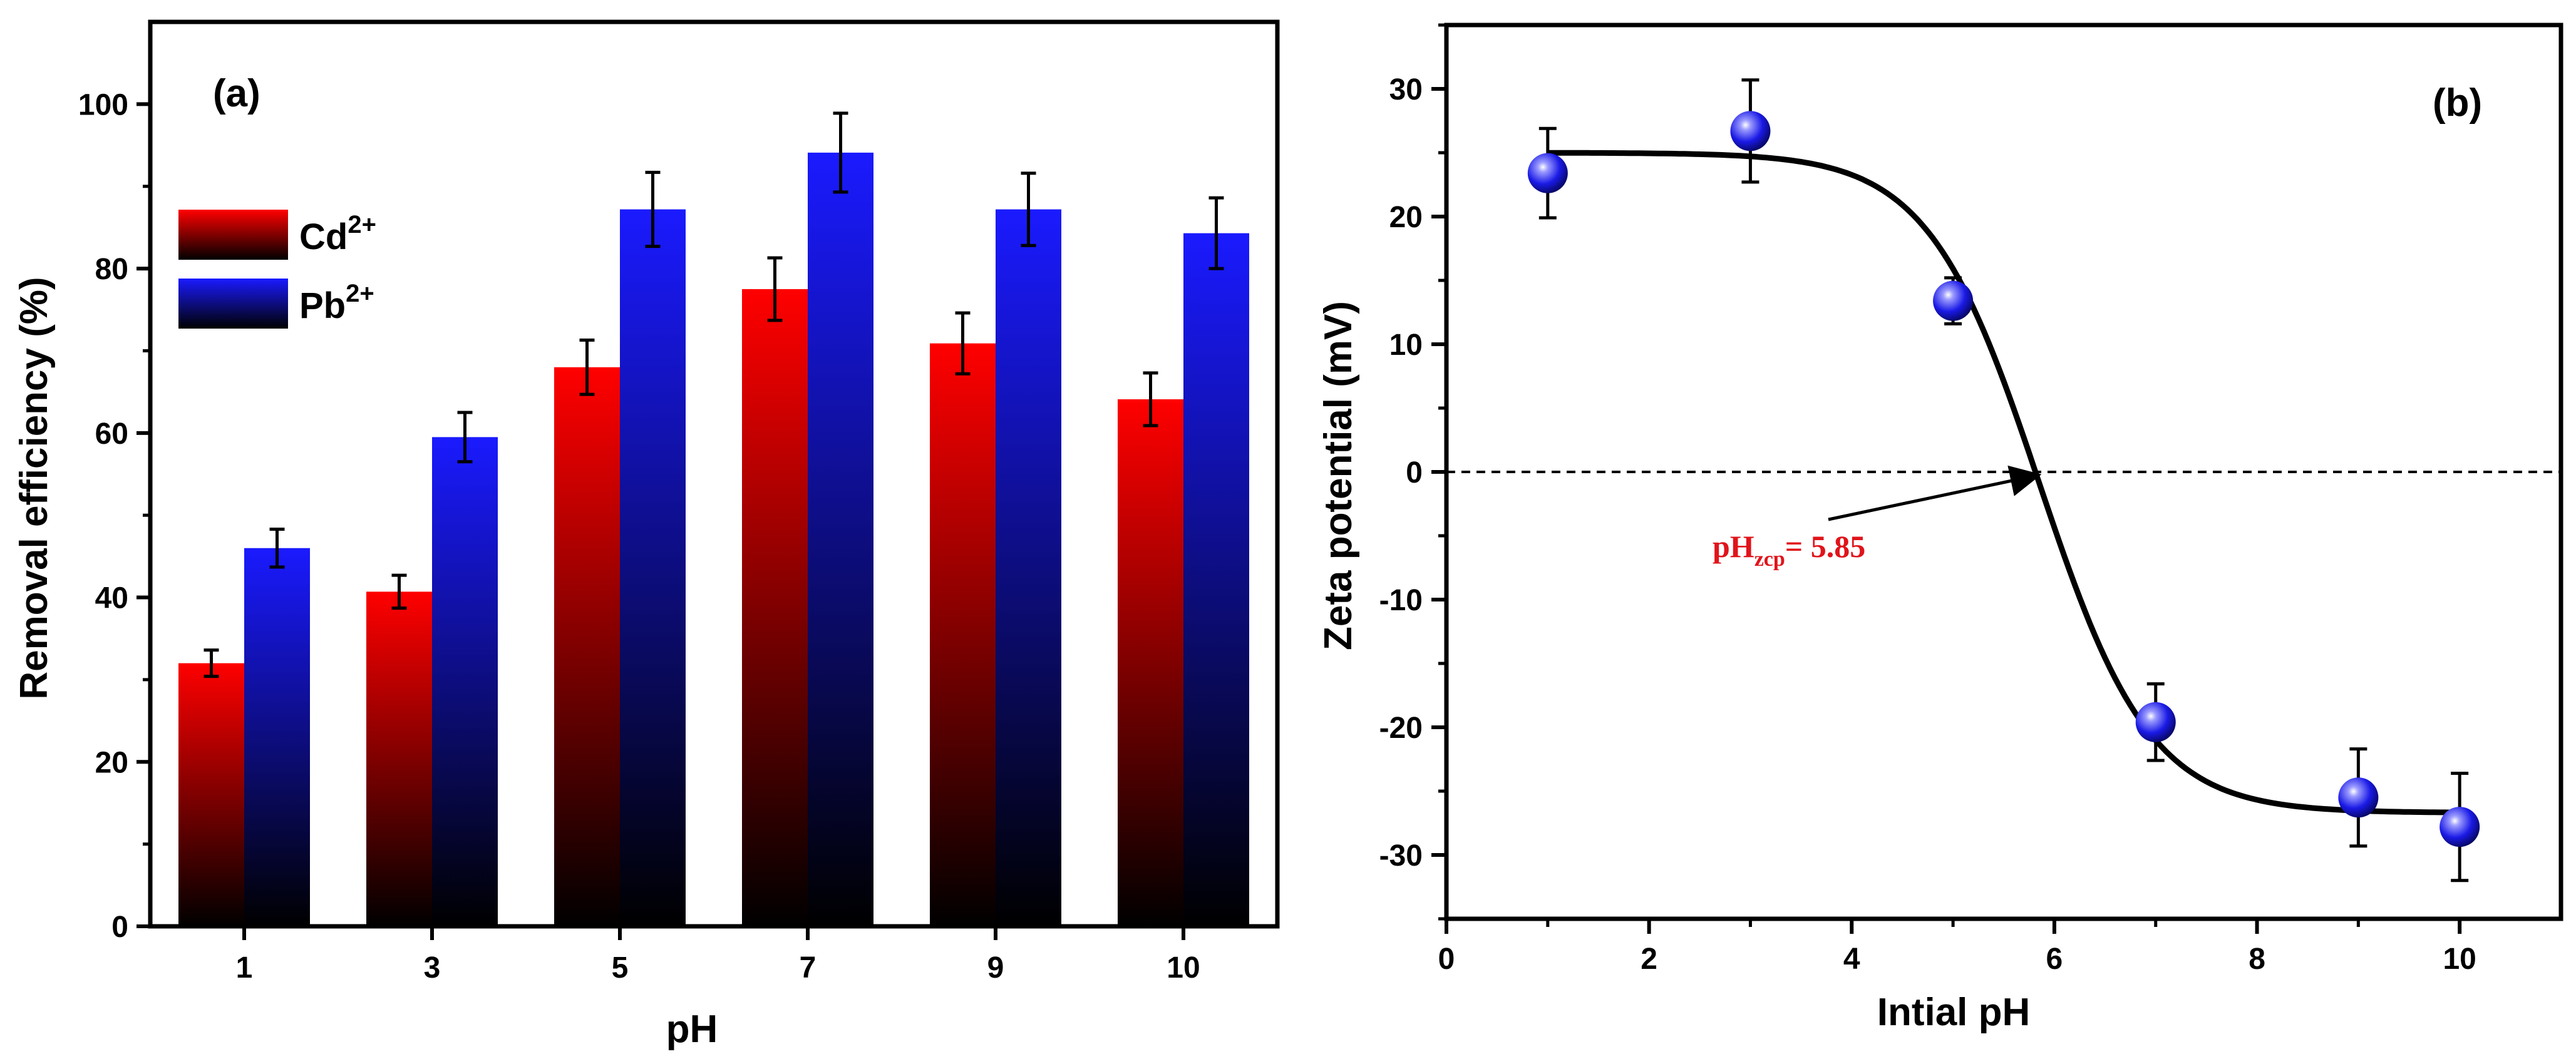  What do you see at coordinates (233, 235) in the screenshot?
I see `legend-swatch-cd` at bounding box center [233, 235].